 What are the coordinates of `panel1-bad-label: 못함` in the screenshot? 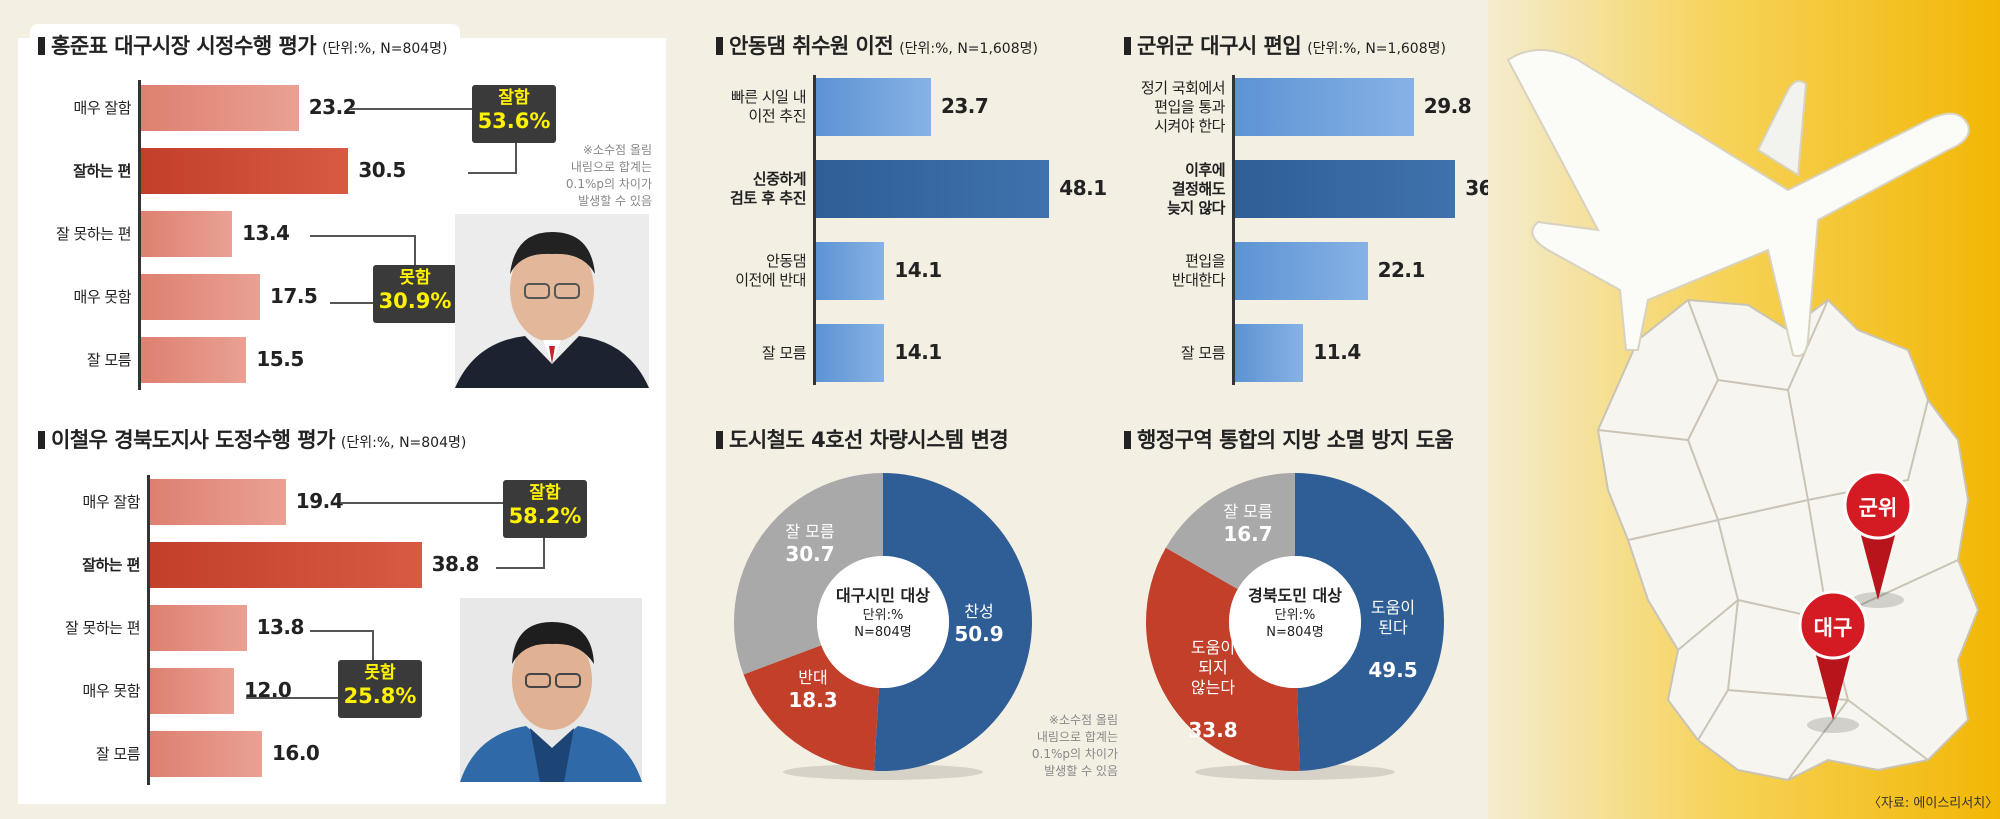 It's located at (415, 278).